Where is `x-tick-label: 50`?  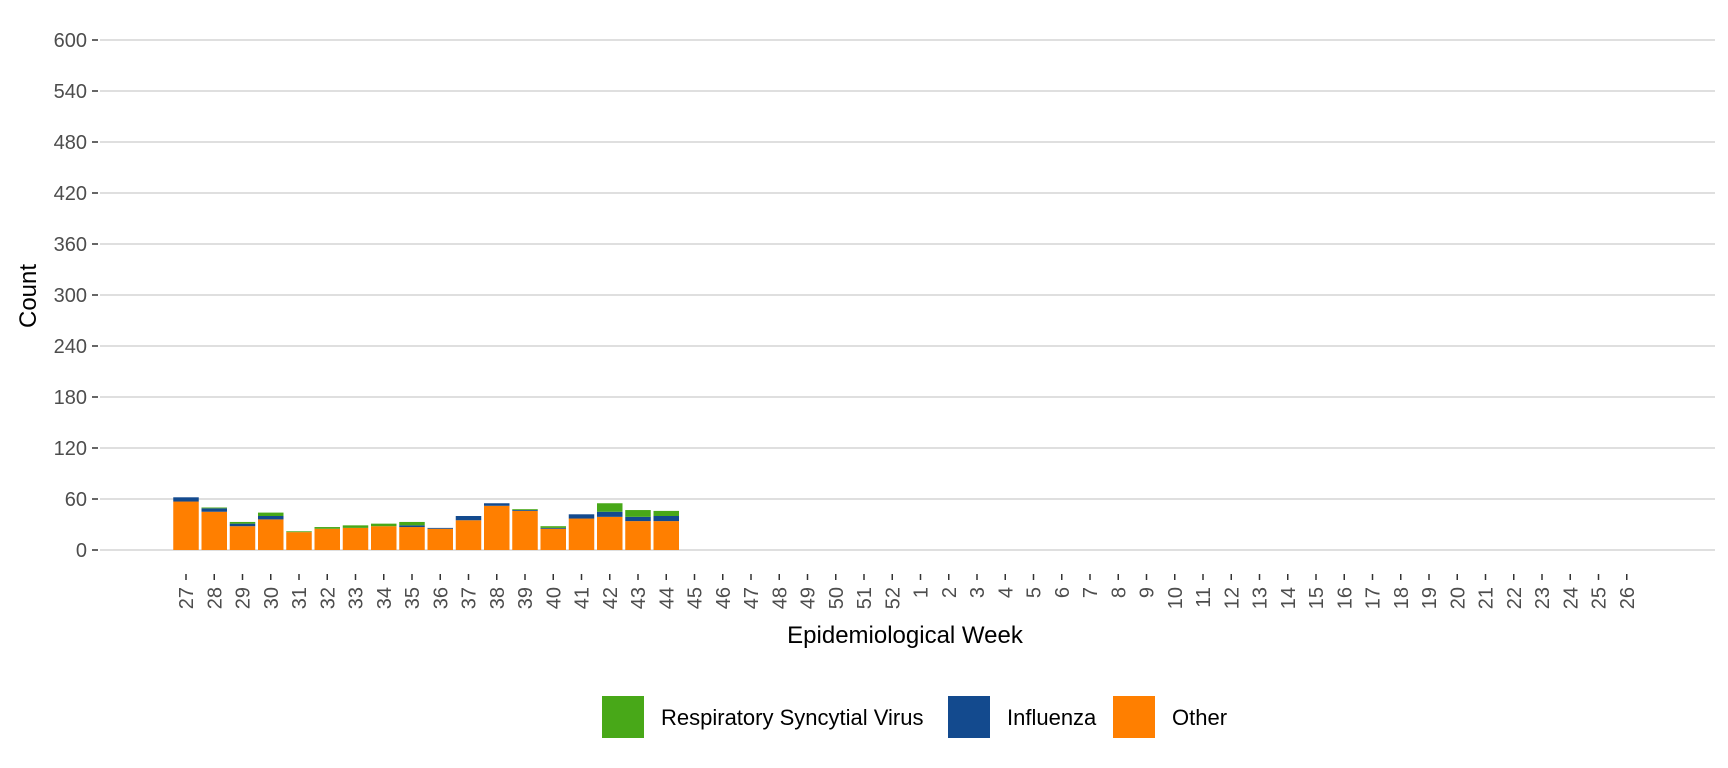
x-tick-label: 50 is located at coordinates (837, 598).